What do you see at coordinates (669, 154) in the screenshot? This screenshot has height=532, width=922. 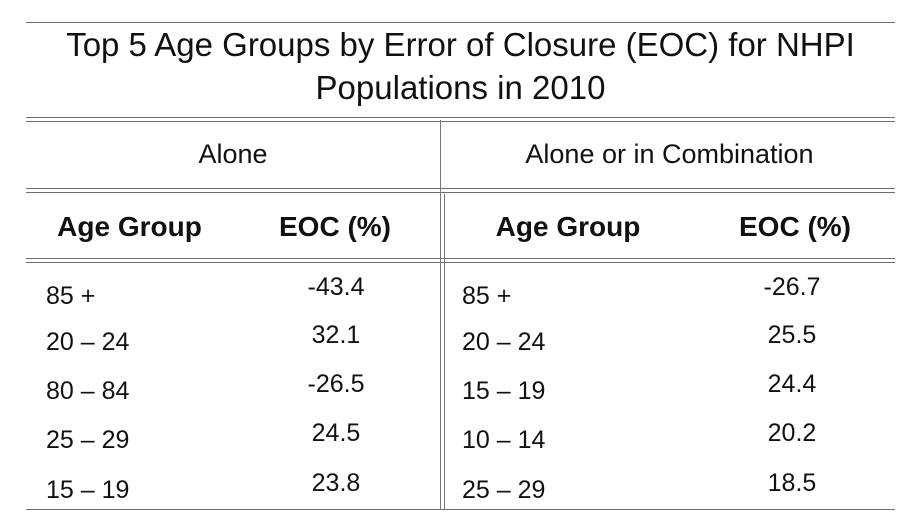 I see `group-header-combination: Alone or in Combination` at bounding box center [669, 154].